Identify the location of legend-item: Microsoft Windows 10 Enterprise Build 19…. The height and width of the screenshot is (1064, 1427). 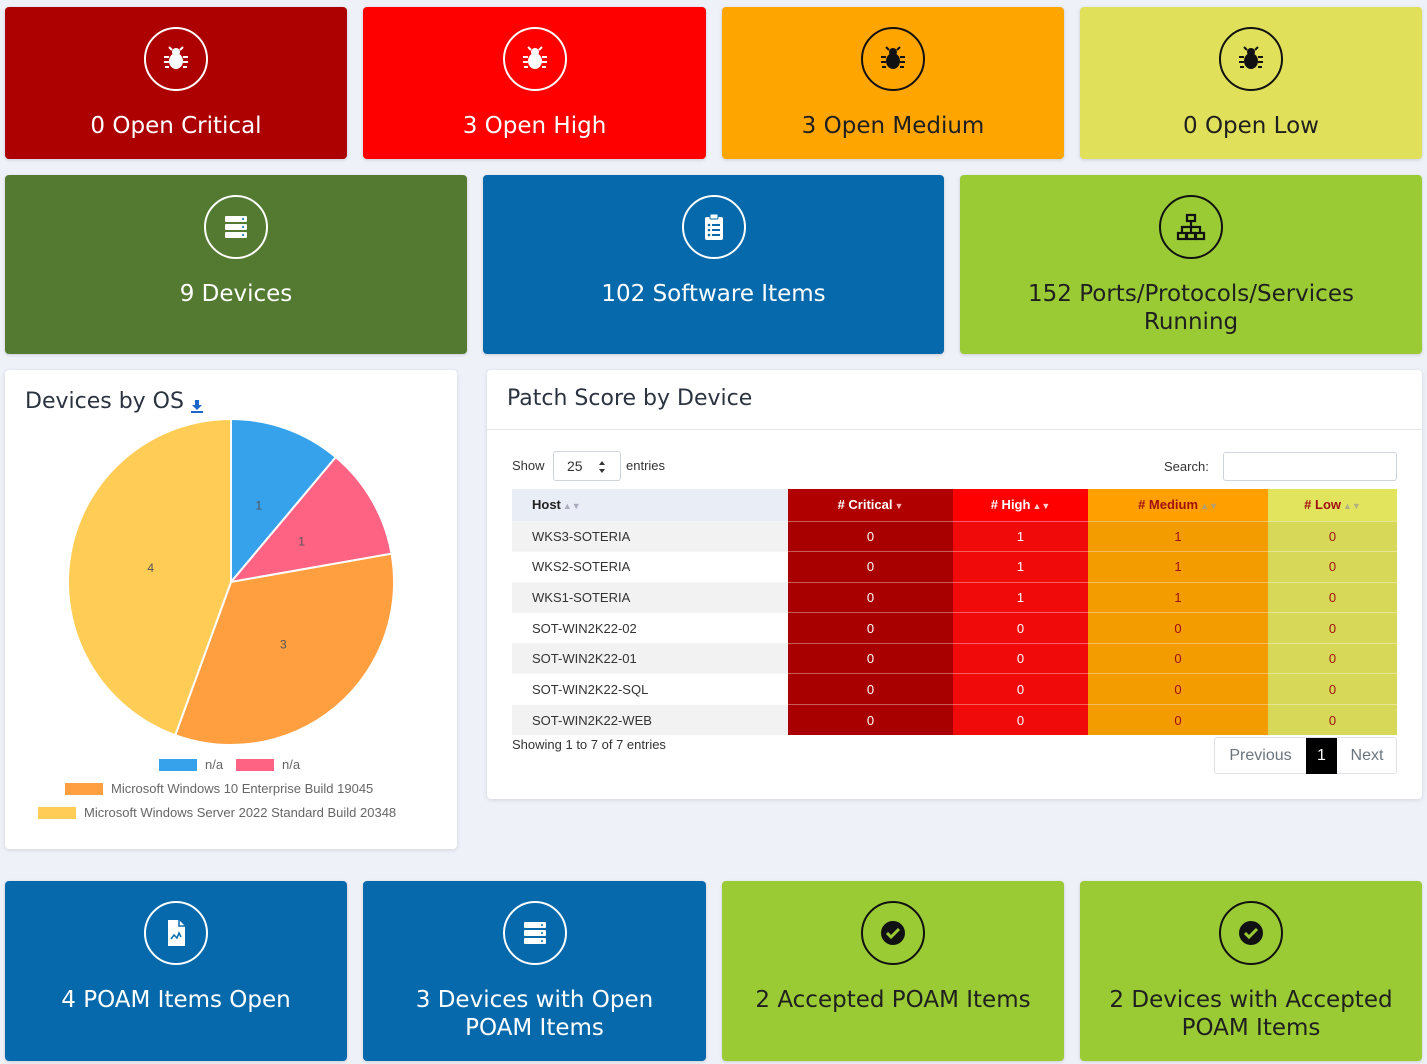
(219, 788).